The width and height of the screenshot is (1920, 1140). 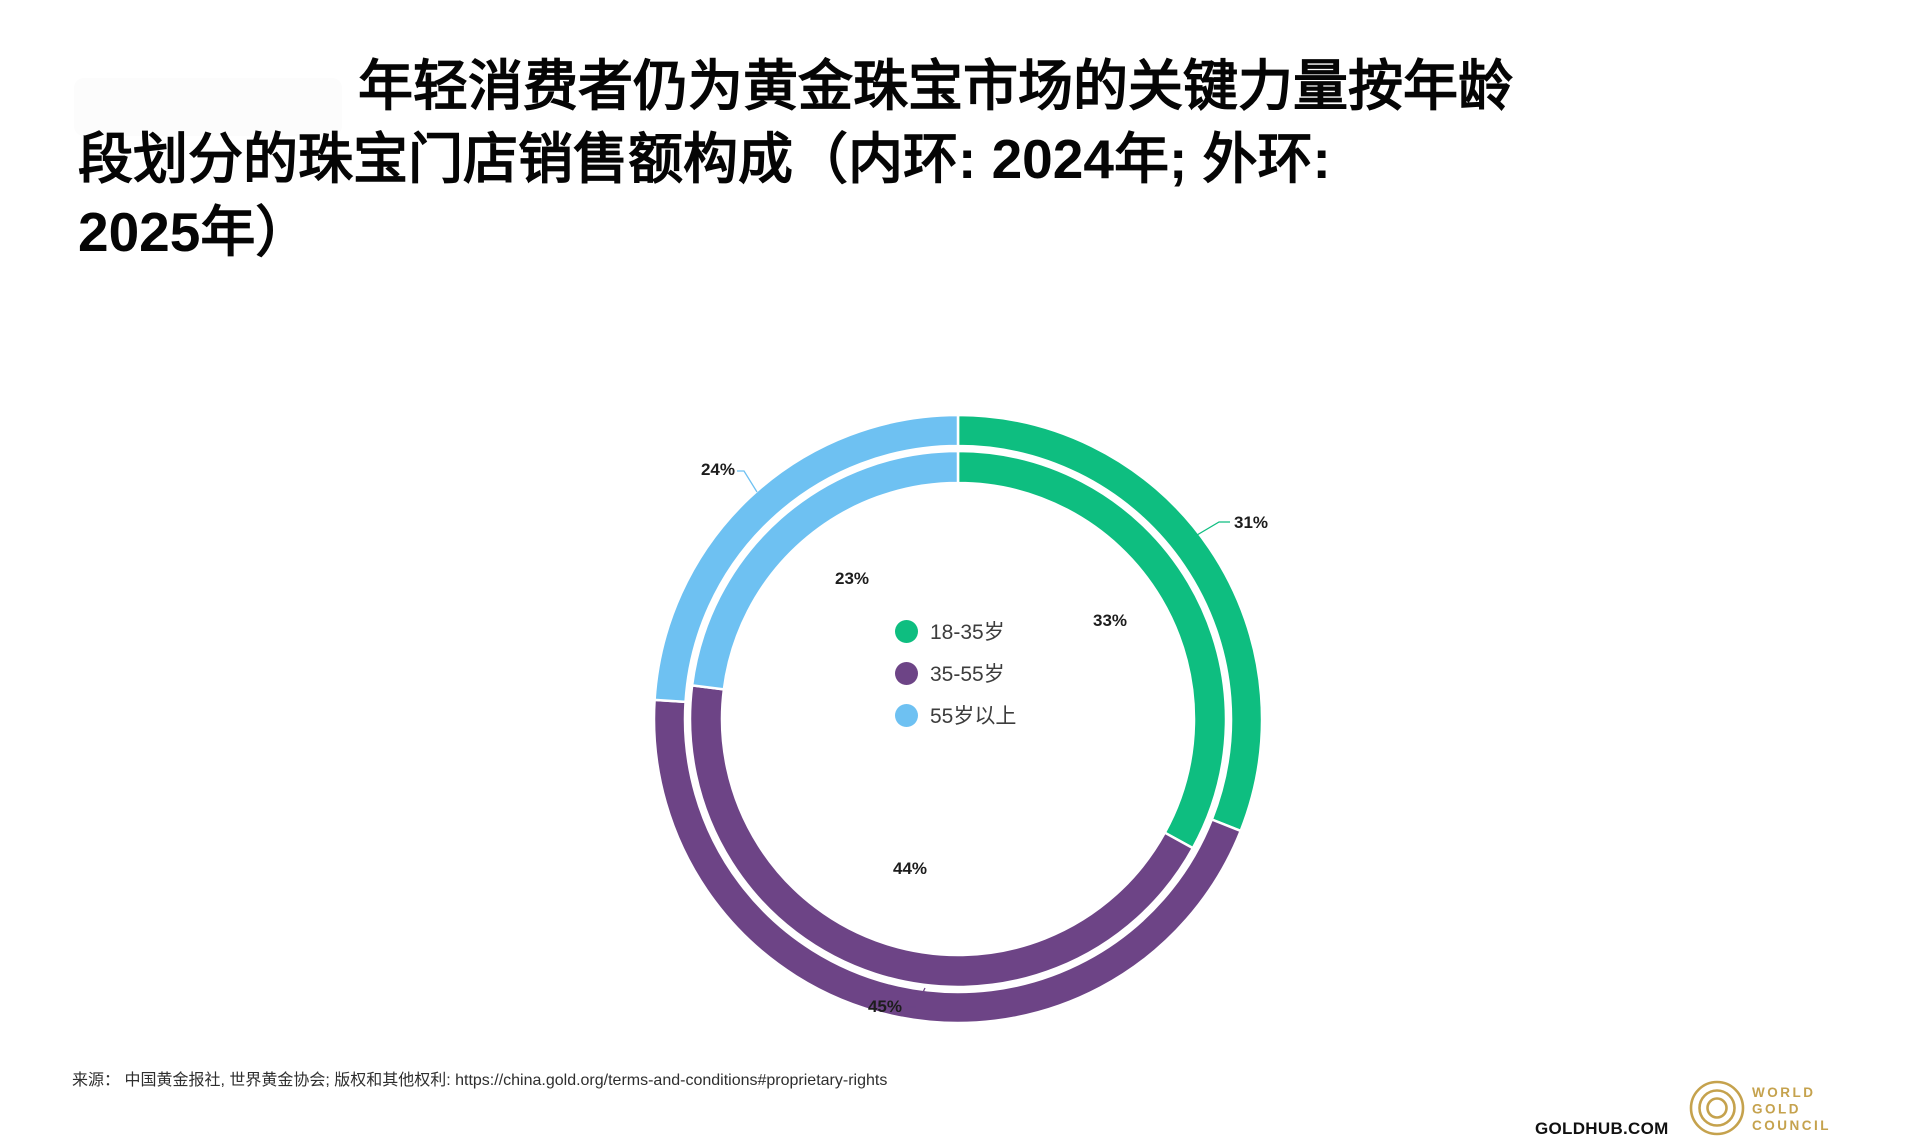 I want to click on data-label-inner-18-35: 33%, so click(x=1110, y=620).